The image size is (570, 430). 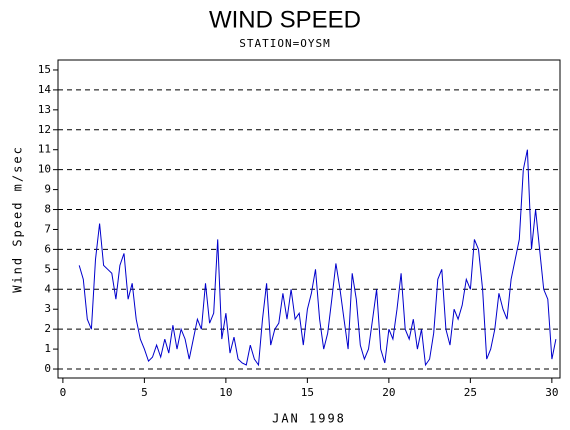 I want to click on y-tick-label: 15, so click(x=44, y=69).